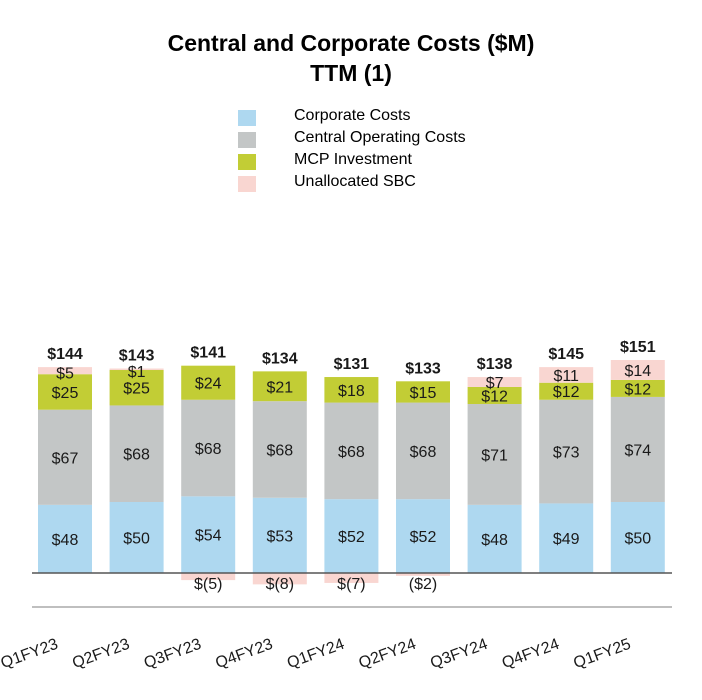 The height and width of the screenshot is (700, 702). I want to click on data-label-central-operating-costs-q2fy23: $68, so click(136, 455).